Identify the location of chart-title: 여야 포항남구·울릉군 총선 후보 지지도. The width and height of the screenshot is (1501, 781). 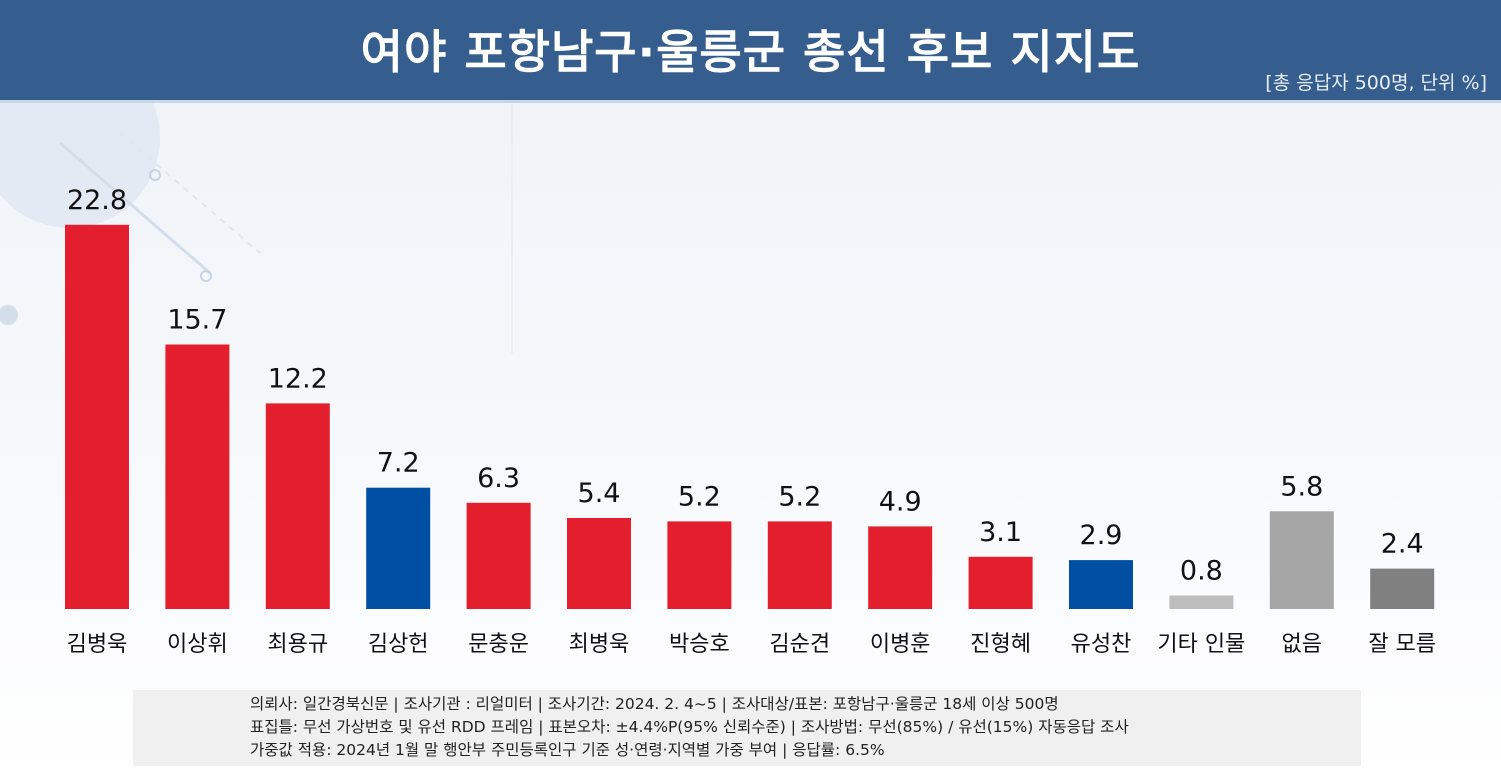
(750, 52).